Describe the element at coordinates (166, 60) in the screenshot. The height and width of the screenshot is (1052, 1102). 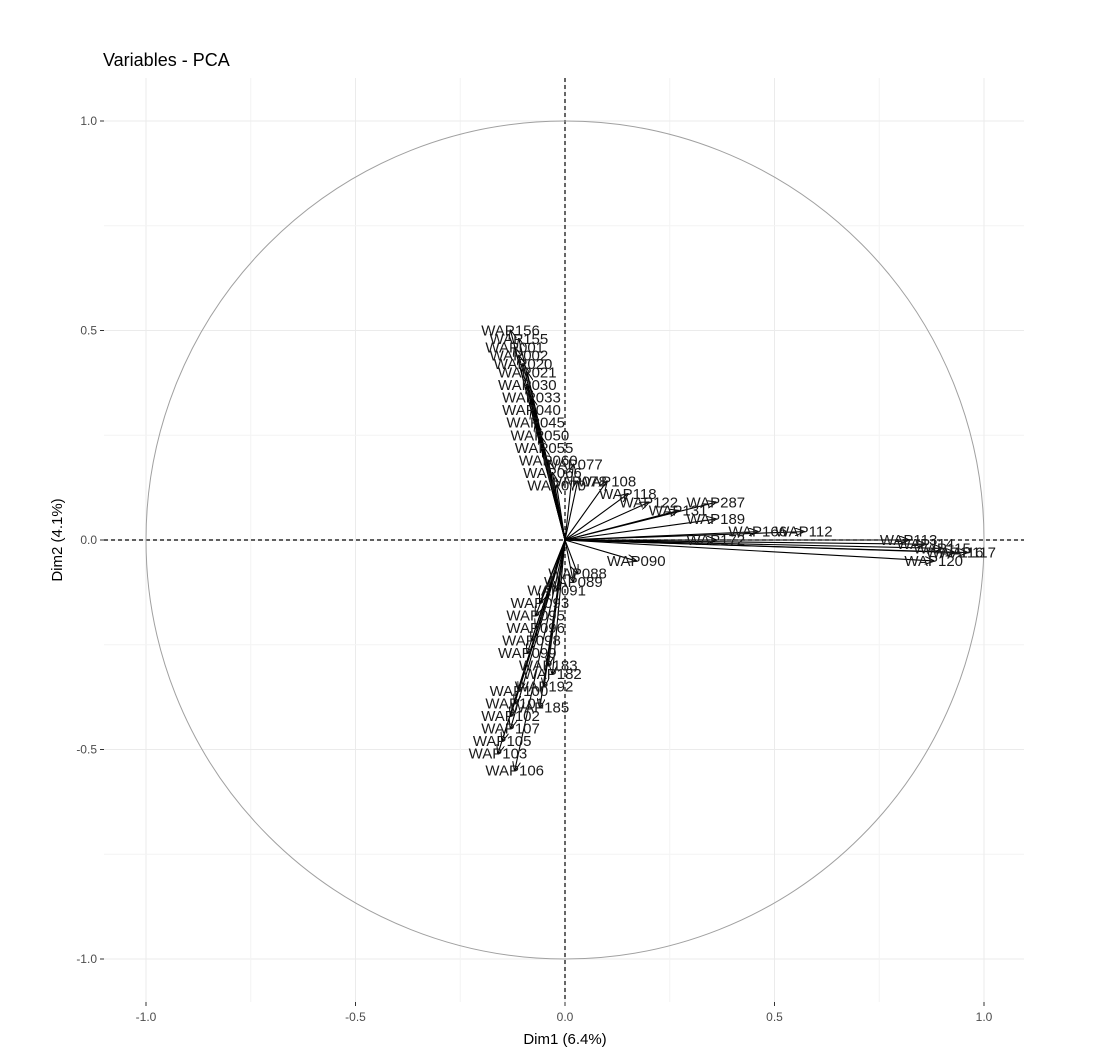
I see `chart-title: Variables - PCA` at that location.